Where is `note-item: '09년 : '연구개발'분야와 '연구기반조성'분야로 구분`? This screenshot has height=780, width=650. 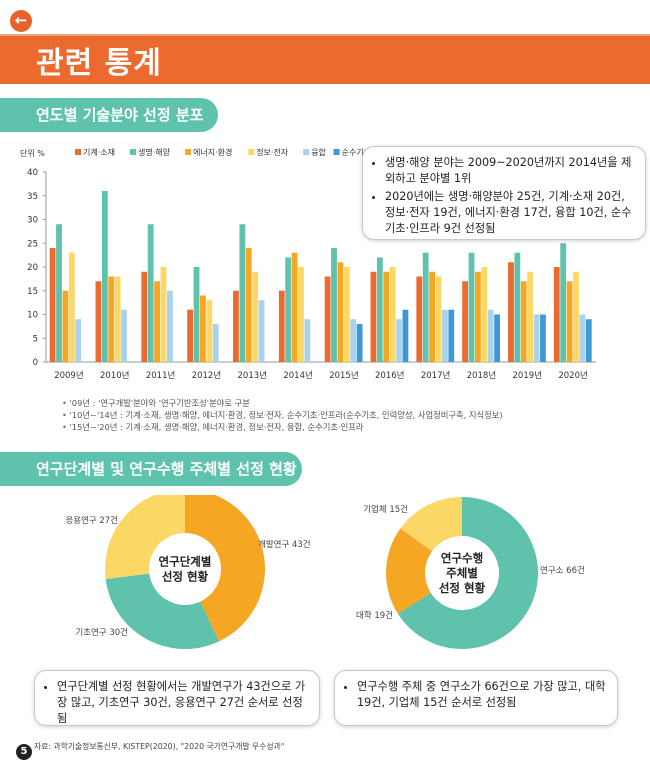 note-item: '09년 : '연구개발'분야와 '연구기반조성'분야로 구분 is located at coordinates (282, 403).